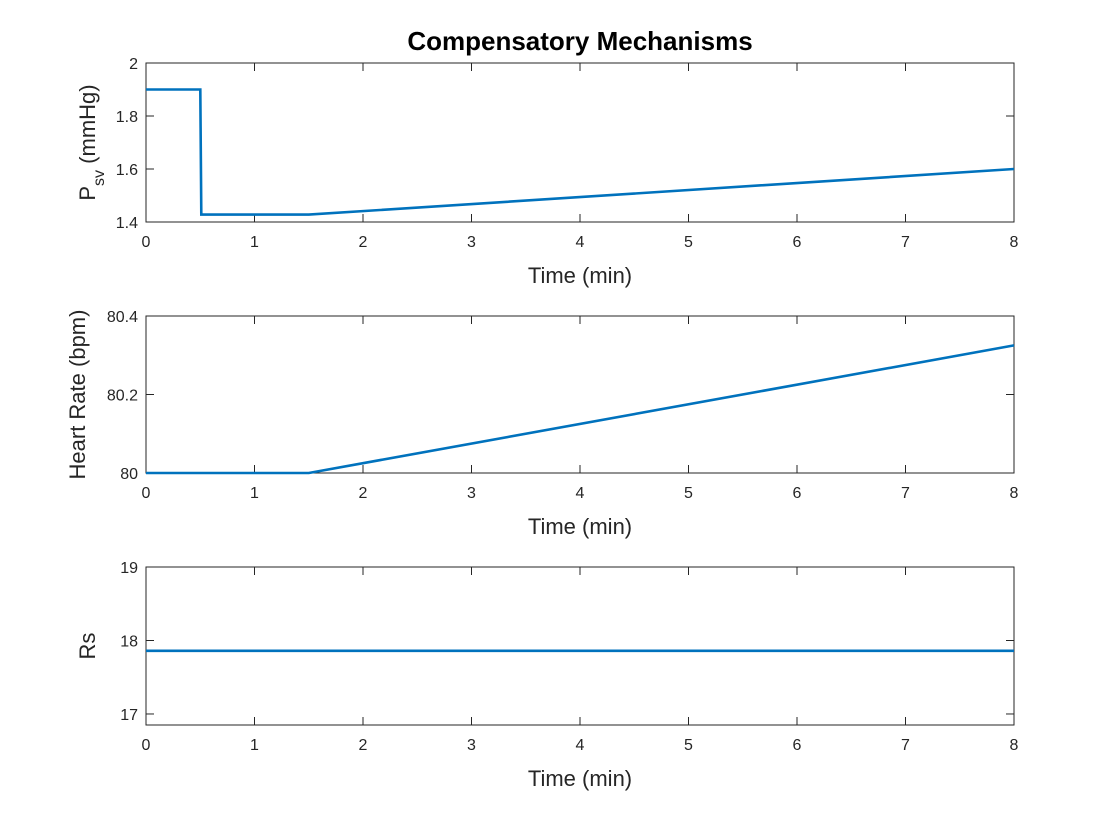  Describe the element at coordinates (127, 117) in the screenshot. I see `y-tick-label: 1.8` at that location.